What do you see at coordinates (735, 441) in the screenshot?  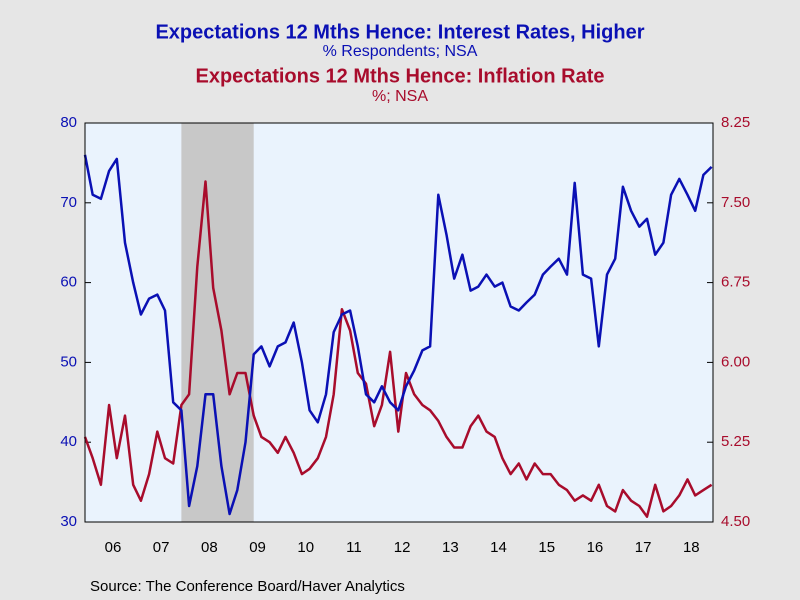 I see `y2-tick-label: 5.25` at bounding box center [735, 441].